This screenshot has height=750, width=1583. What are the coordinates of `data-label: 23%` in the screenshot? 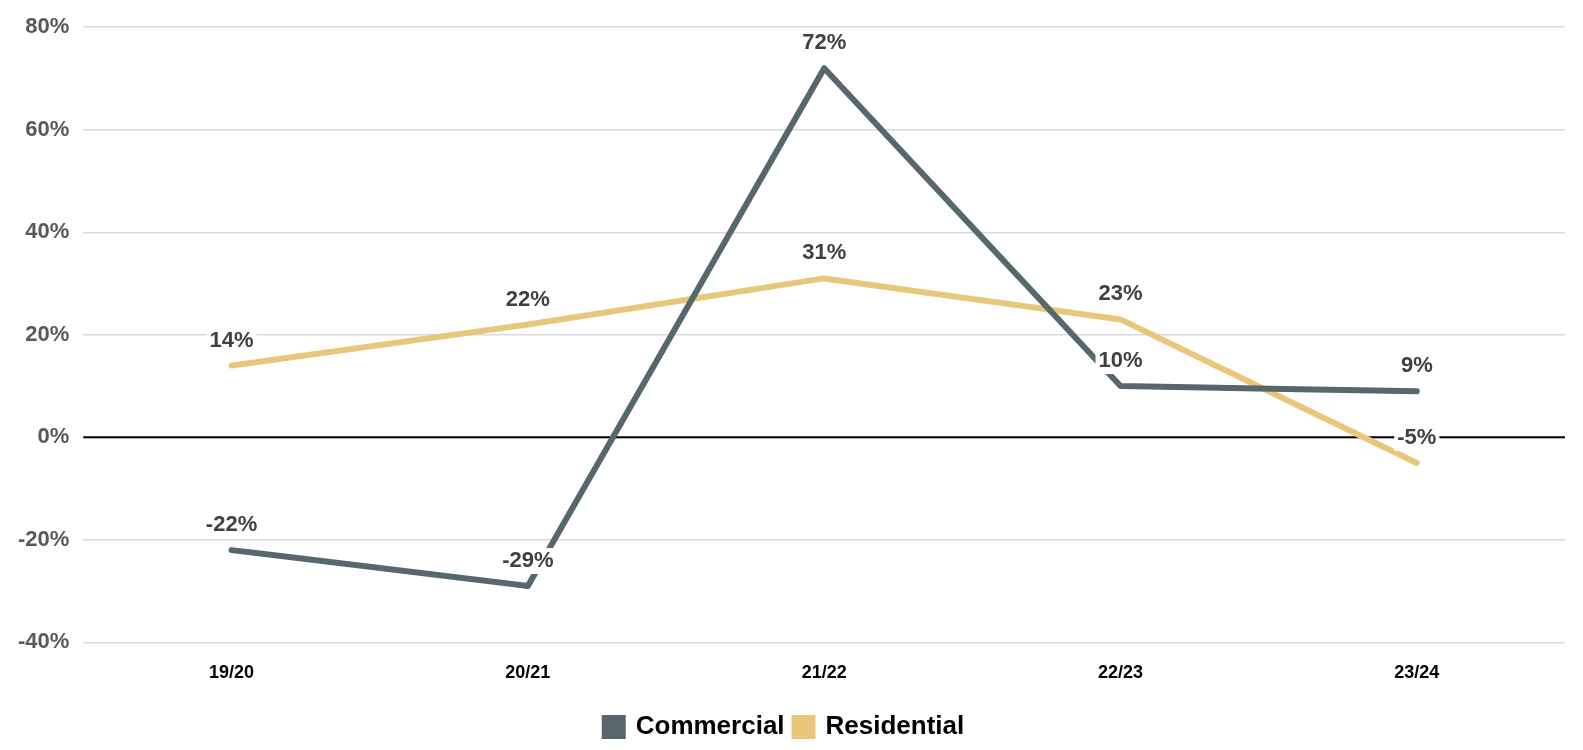 It's located at (1120, 293).